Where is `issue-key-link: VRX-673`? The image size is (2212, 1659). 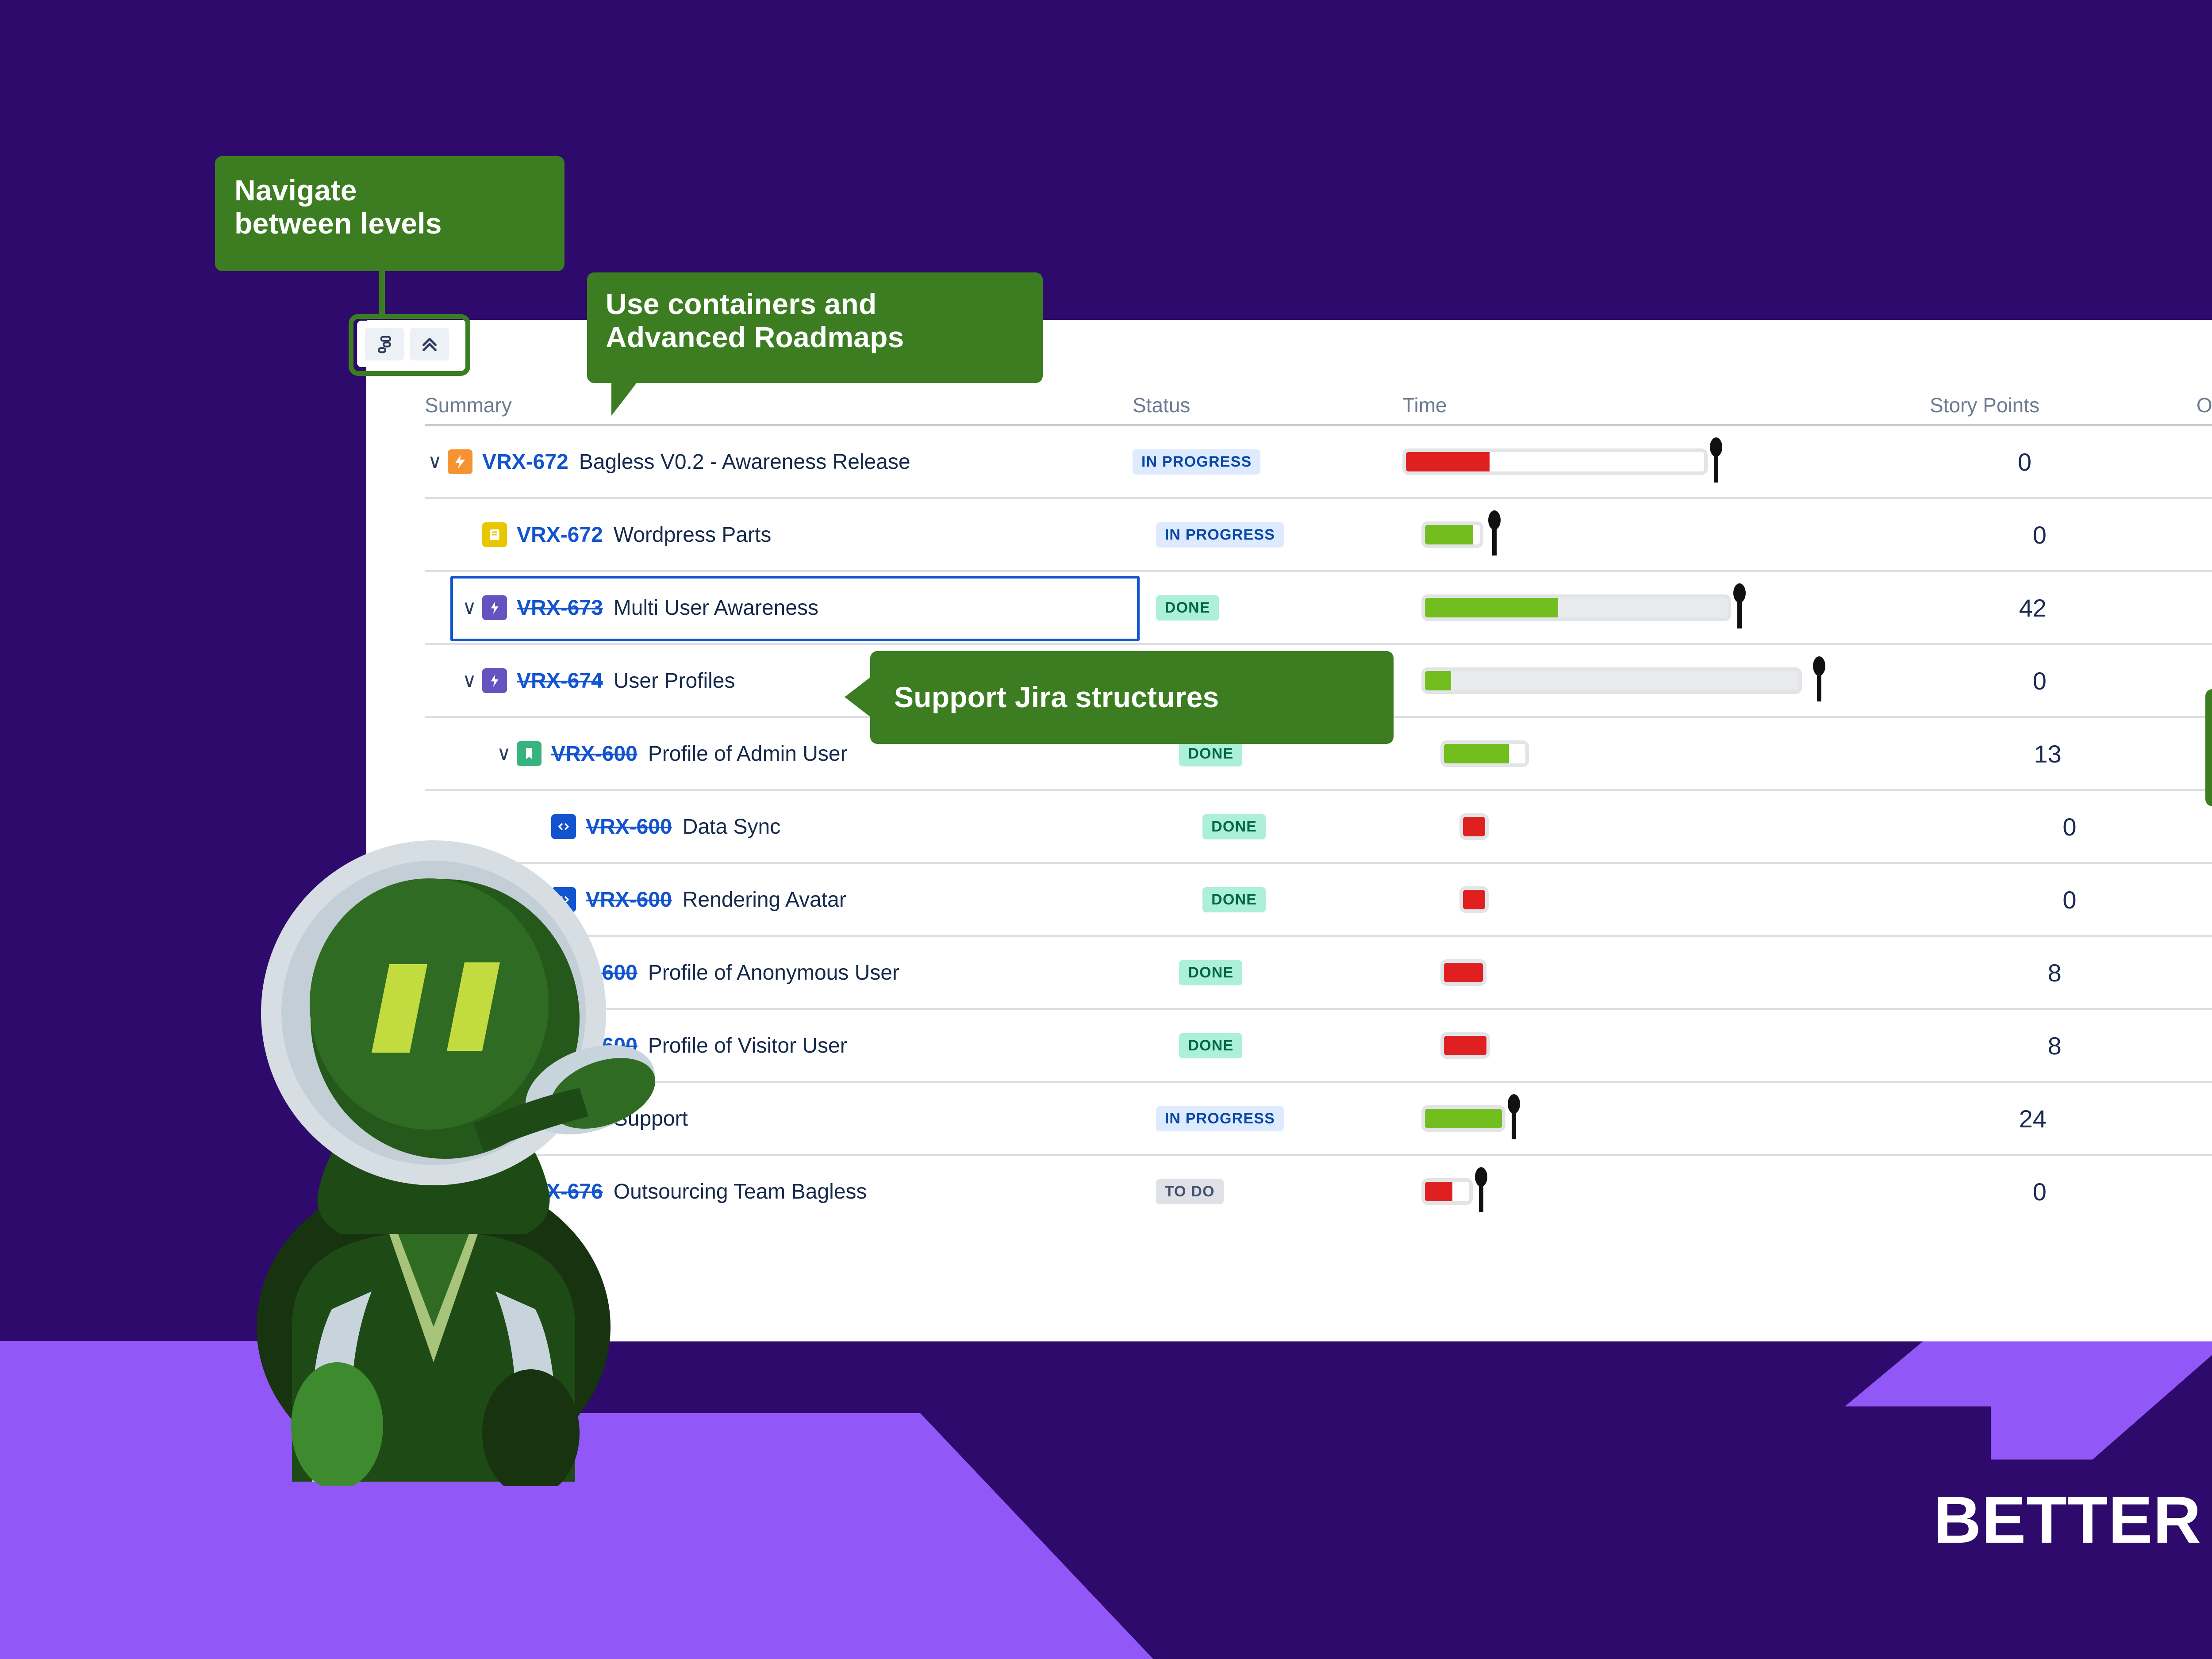
issue-key-link: VRX-673 is located at coordinates (560, 608).